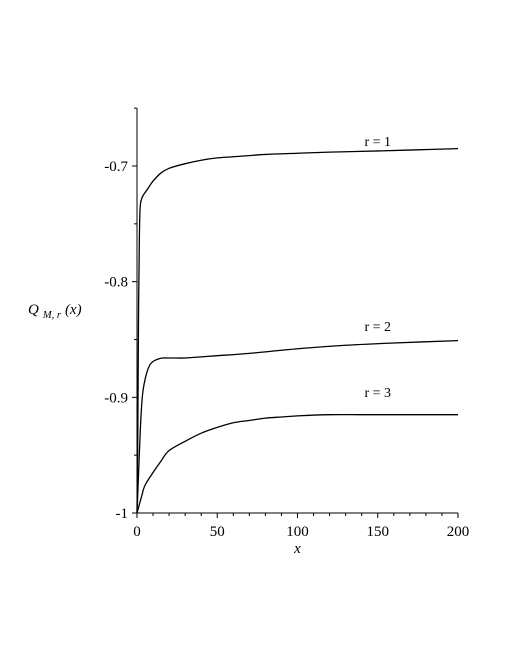 This screenshot has width=510, height=660. I want to click on series-label-r3: r = 3, so click(377, 393).